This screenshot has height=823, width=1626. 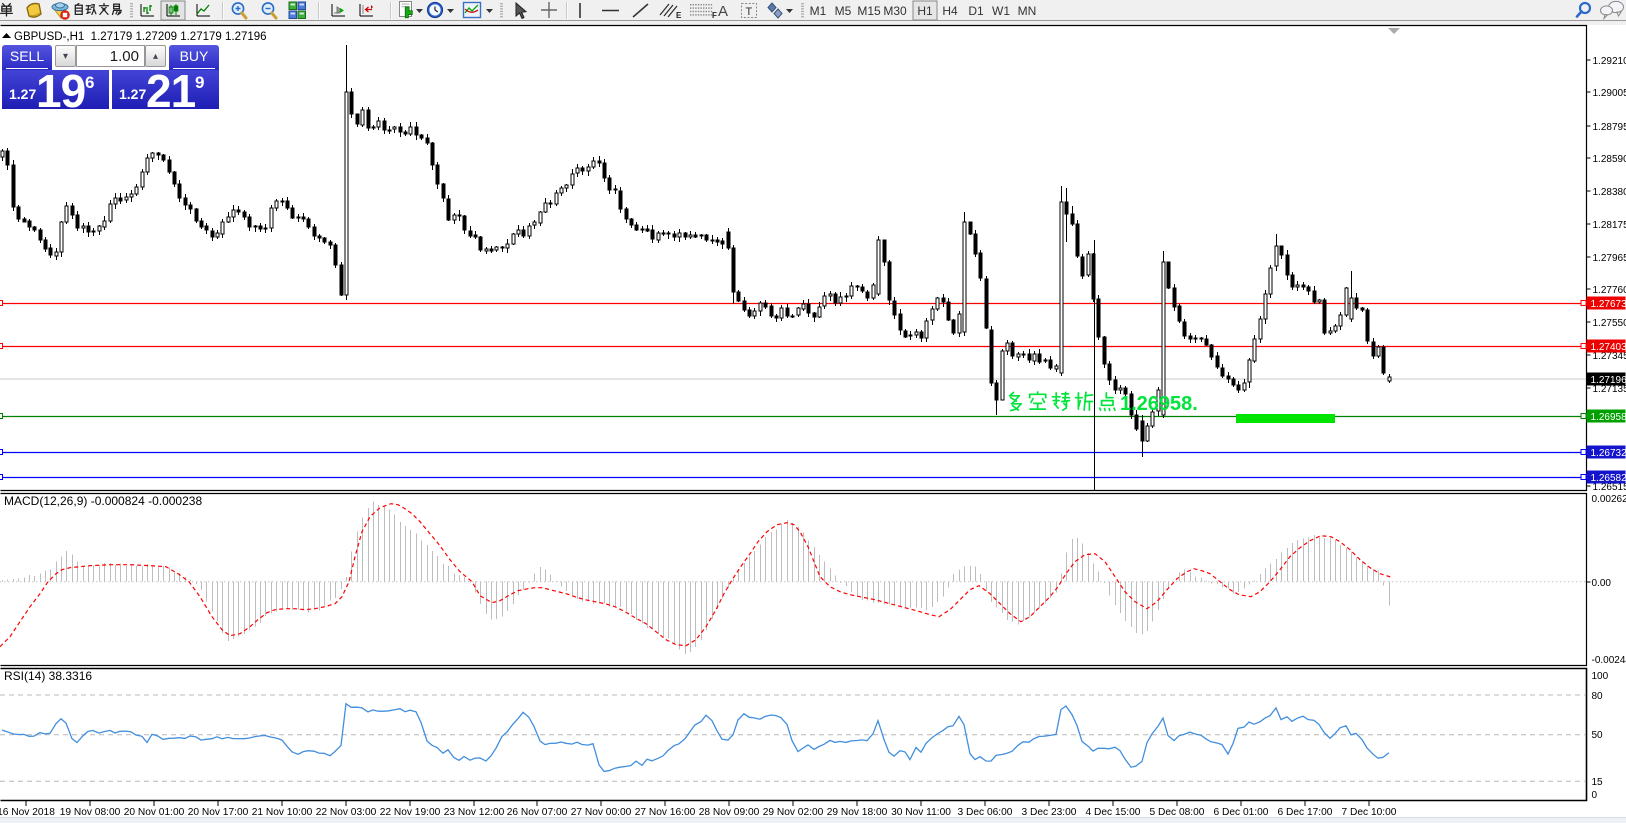 What do you see at coordinates (1598, 696) in the screenshot?
I see `svg-text: 80` at bounding box center [1598, 696].